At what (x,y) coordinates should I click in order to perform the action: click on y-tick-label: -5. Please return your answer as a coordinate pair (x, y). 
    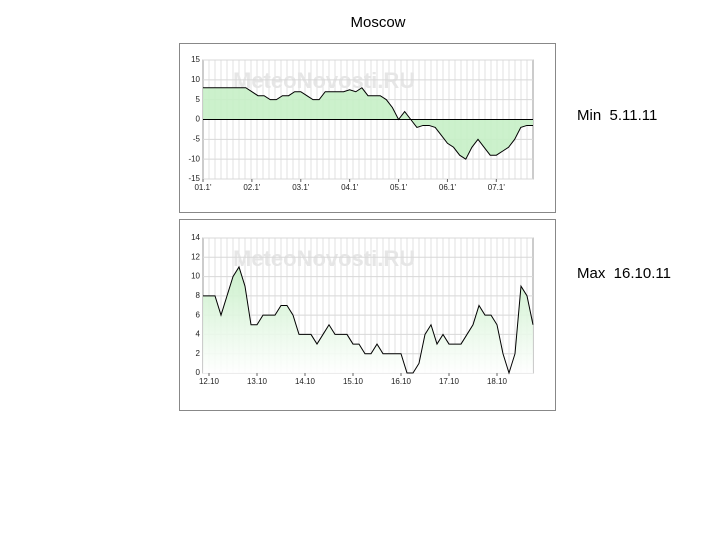
    Looking at the image, I should click on (197, 138).